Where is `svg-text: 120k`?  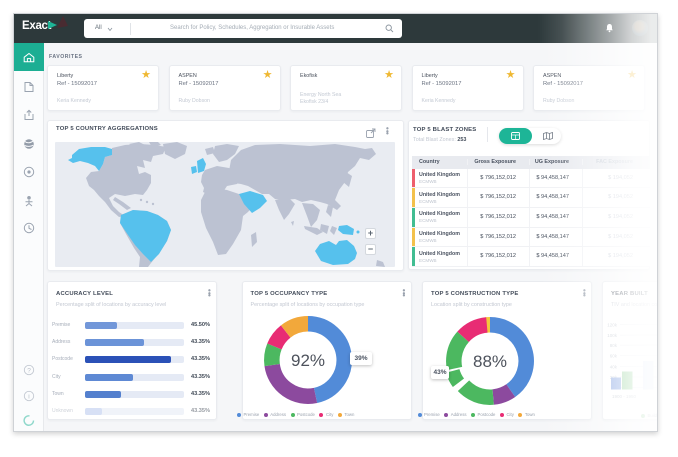 svg-text: 120k is located at coordinates (612, 325).